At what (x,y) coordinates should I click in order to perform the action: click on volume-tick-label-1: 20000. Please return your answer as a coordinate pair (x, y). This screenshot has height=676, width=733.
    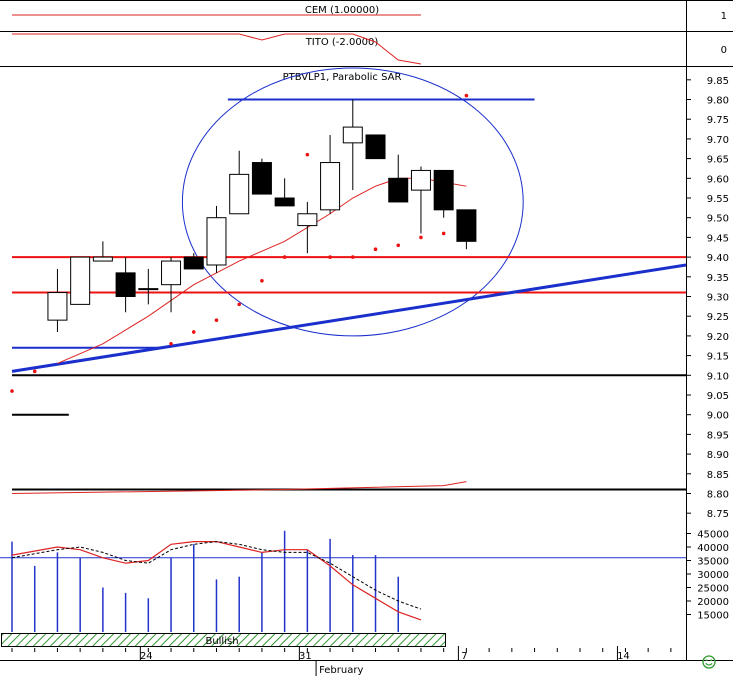
    Looking at the image, I should click on (713, 602).